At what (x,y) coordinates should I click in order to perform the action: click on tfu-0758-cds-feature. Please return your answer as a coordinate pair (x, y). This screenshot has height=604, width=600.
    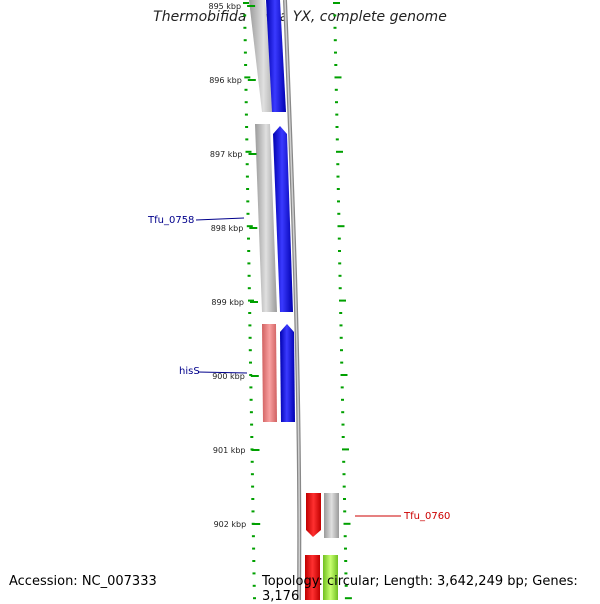
    Looking at the image, I should click on (283, 219).